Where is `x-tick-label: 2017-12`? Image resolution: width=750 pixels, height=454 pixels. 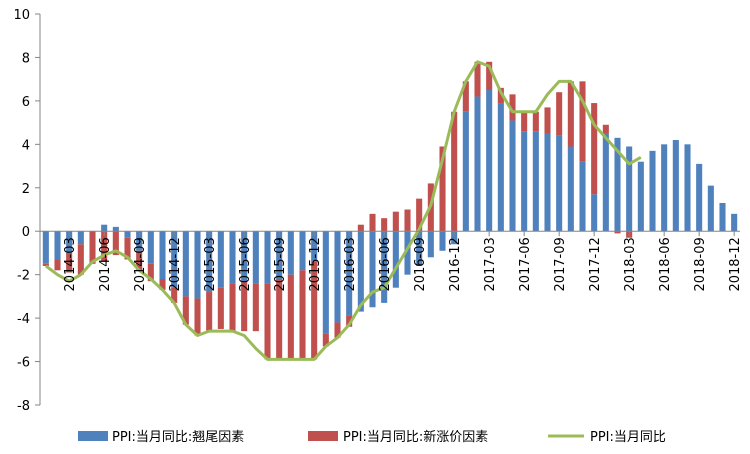 x-tick-label: 2017-12 is located at coordinates (595, 264).